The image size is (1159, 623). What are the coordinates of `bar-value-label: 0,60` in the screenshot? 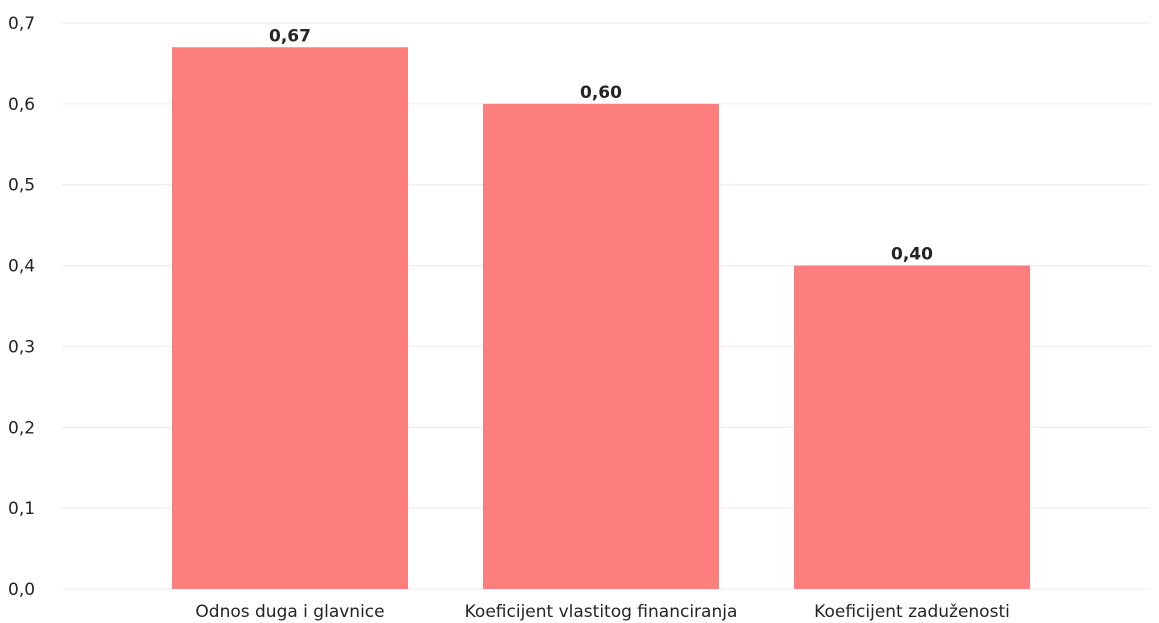 It's located at (601, 93).